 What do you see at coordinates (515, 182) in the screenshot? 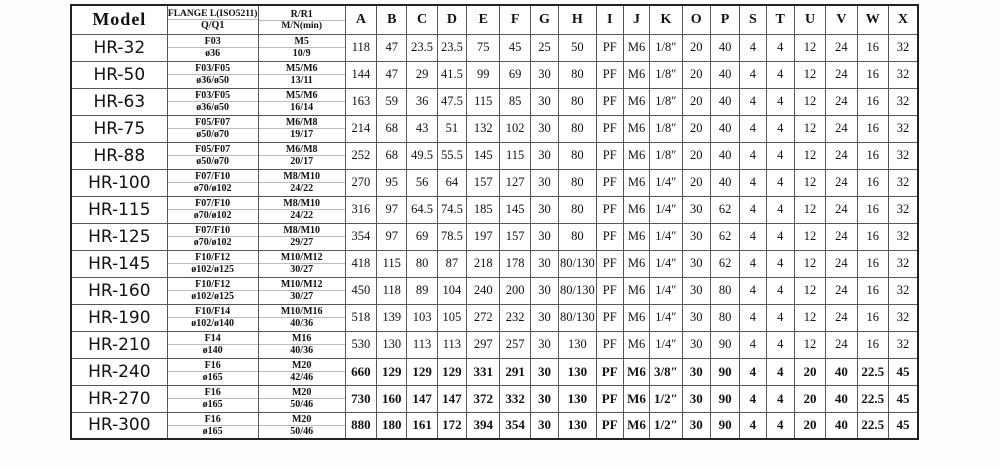
I see `dim-cell-F: 127` at bounding box center [515, 182].